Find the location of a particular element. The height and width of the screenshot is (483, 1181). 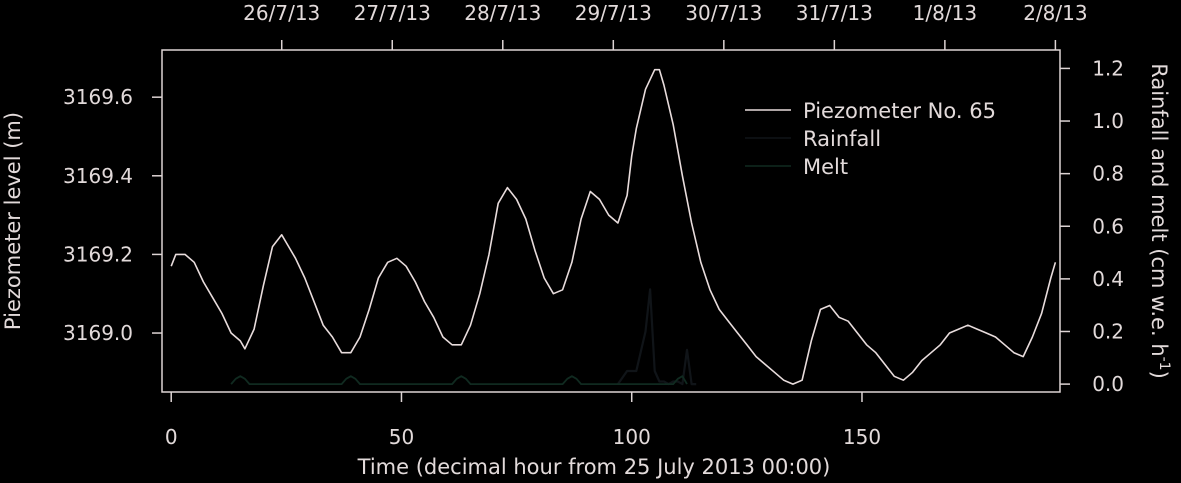

right-tick-label: 1.2 is located at coordinates (1108, 68).